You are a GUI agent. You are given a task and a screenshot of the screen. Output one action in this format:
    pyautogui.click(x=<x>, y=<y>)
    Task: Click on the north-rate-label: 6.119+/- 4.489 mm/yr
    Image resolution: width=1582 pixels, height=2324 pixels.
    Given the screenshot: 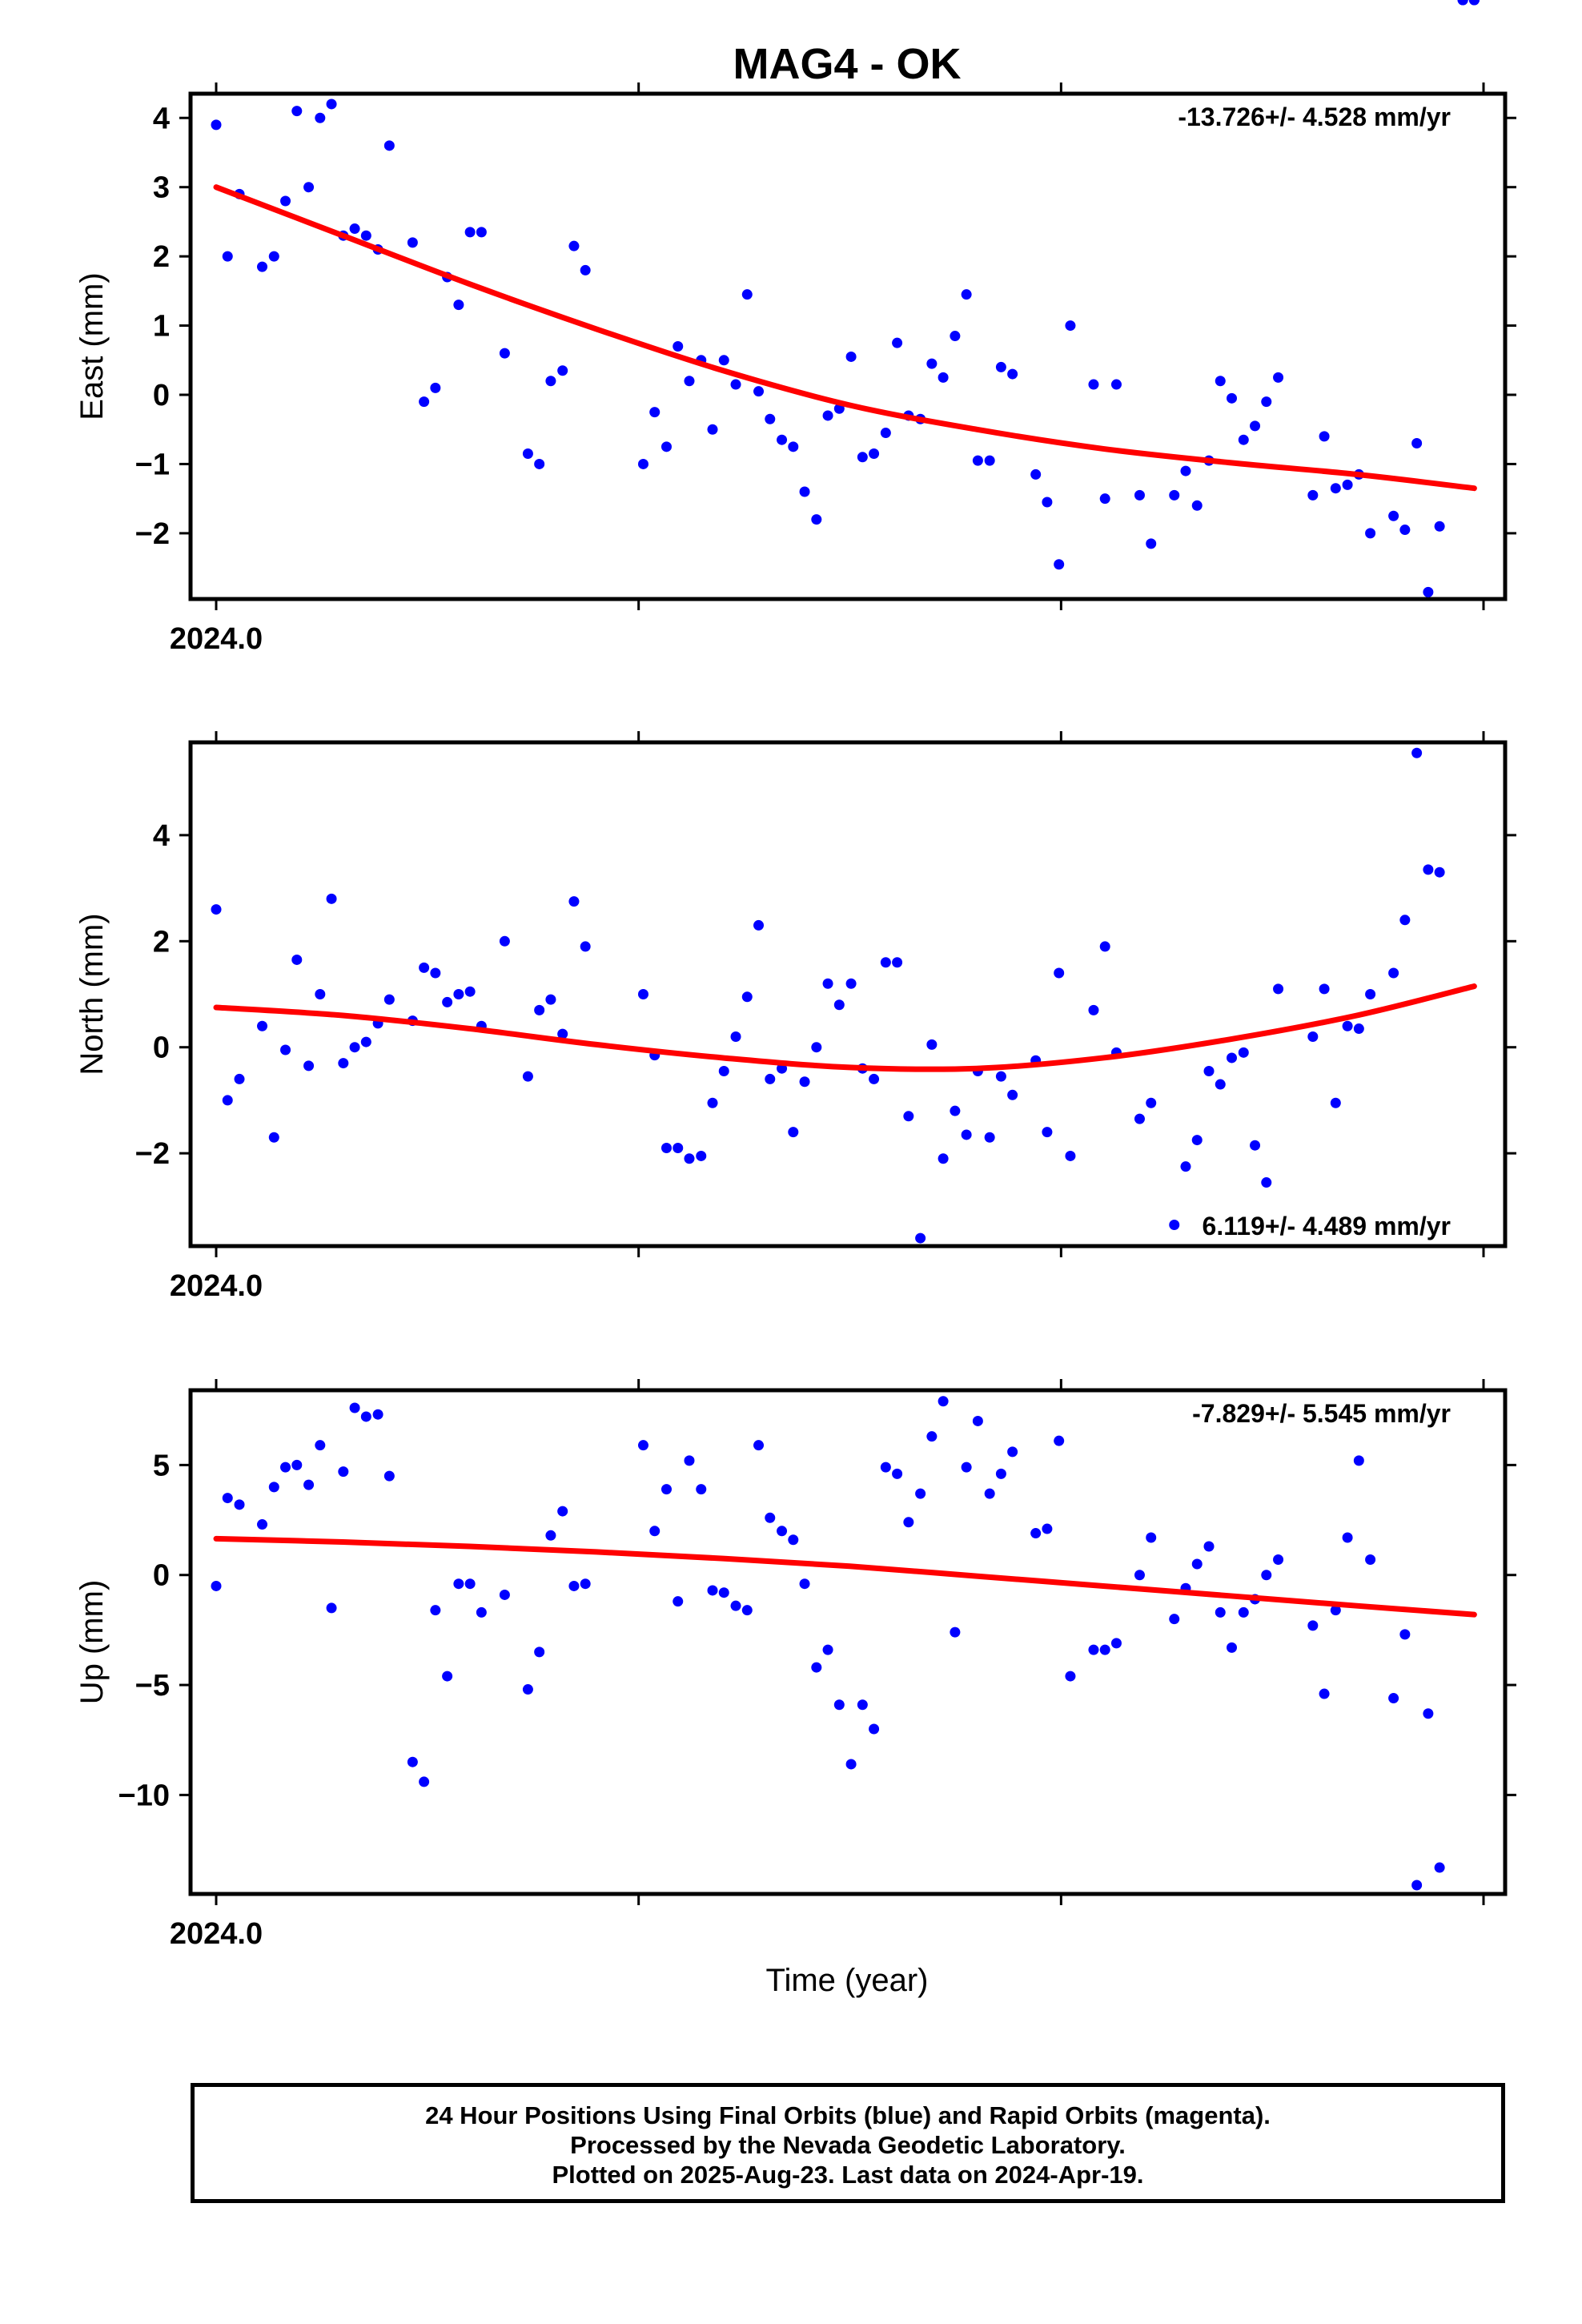 What is the action you would take?
    pyautogui.click(x=1327, y=1226)
    